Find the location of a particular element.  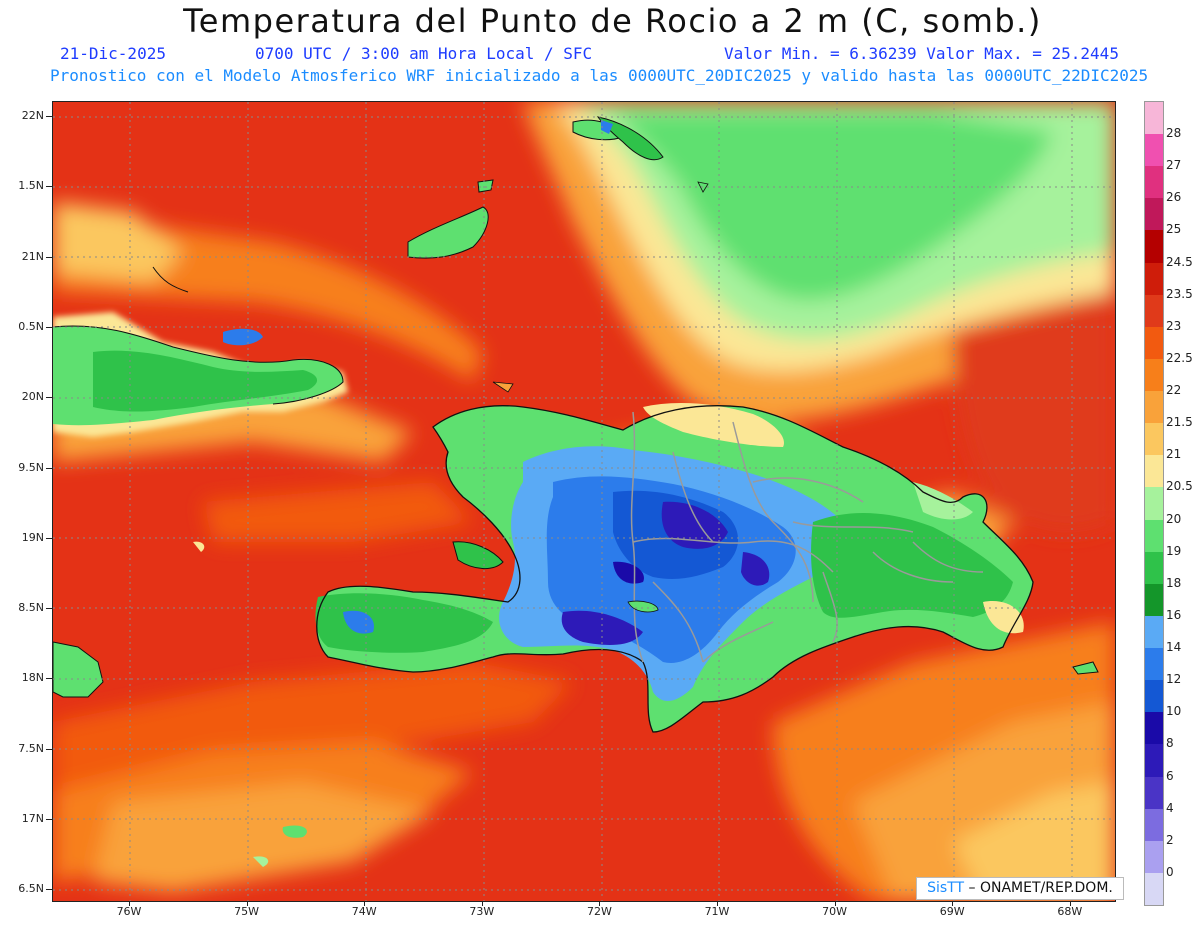

lon-label: 74W is located at coordinates (364, 911).